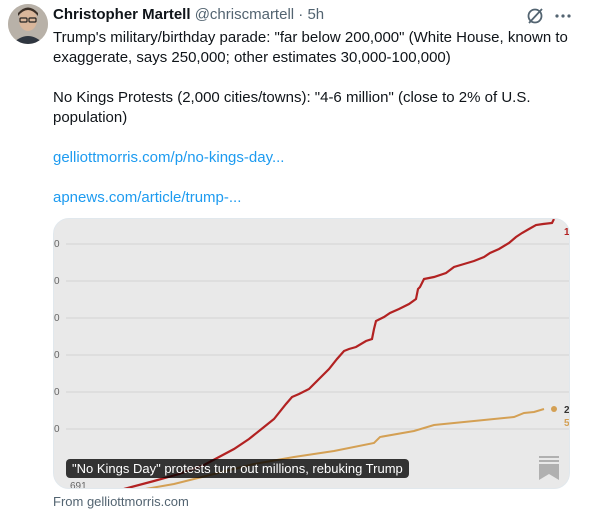  I want to click on start-value-label: 691, so click(78, 485).